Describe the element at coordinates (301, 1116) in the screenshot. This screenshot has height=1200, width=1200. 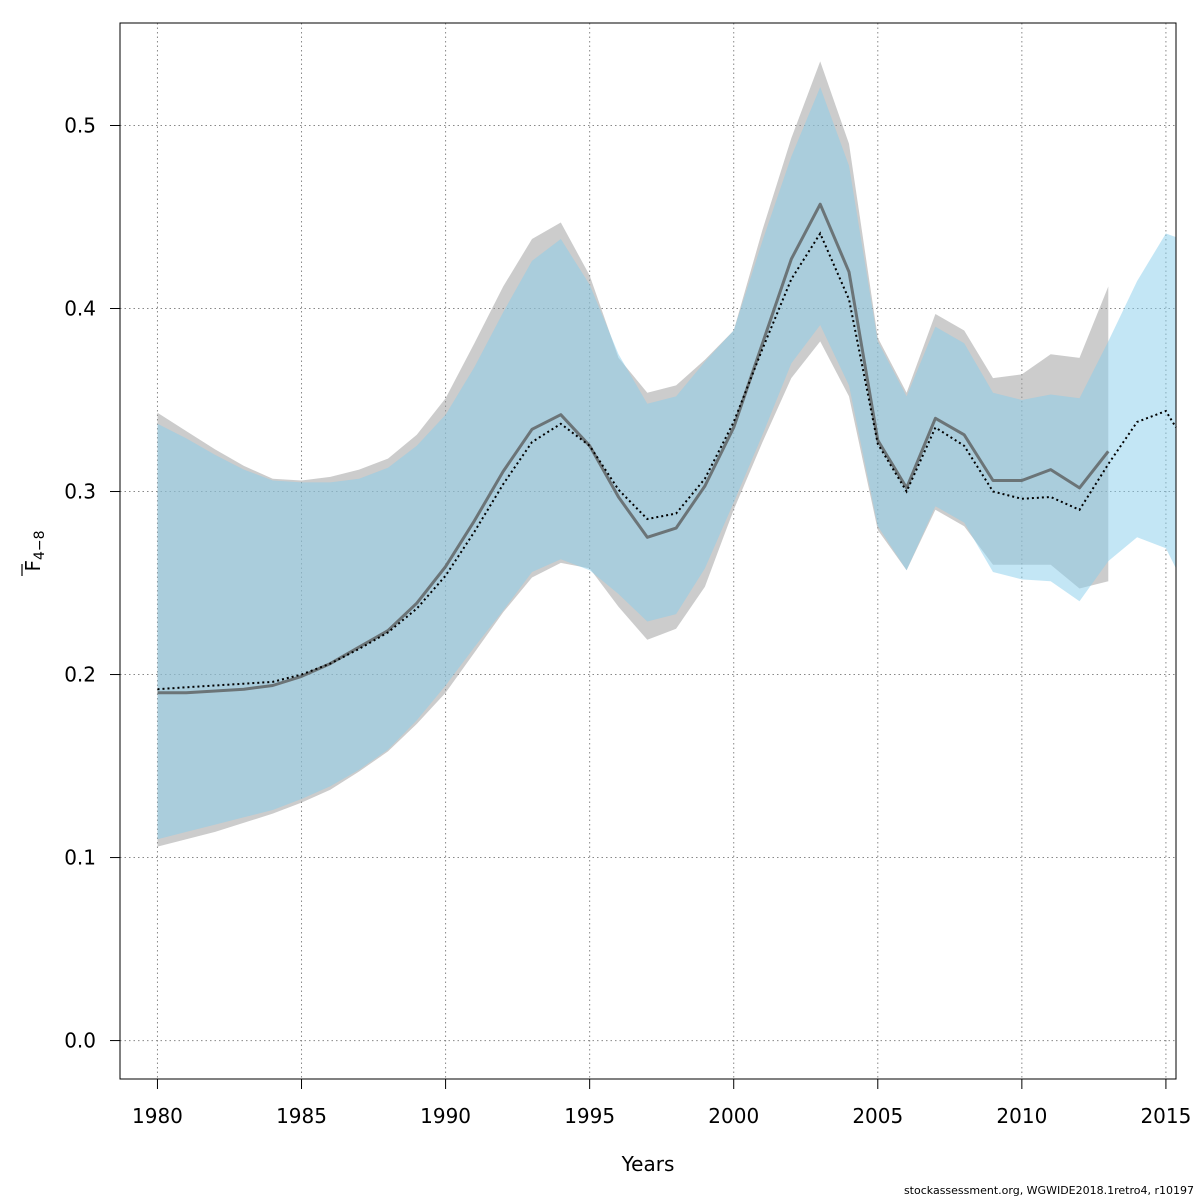
I see `x-tick-label: 1985` at that location.